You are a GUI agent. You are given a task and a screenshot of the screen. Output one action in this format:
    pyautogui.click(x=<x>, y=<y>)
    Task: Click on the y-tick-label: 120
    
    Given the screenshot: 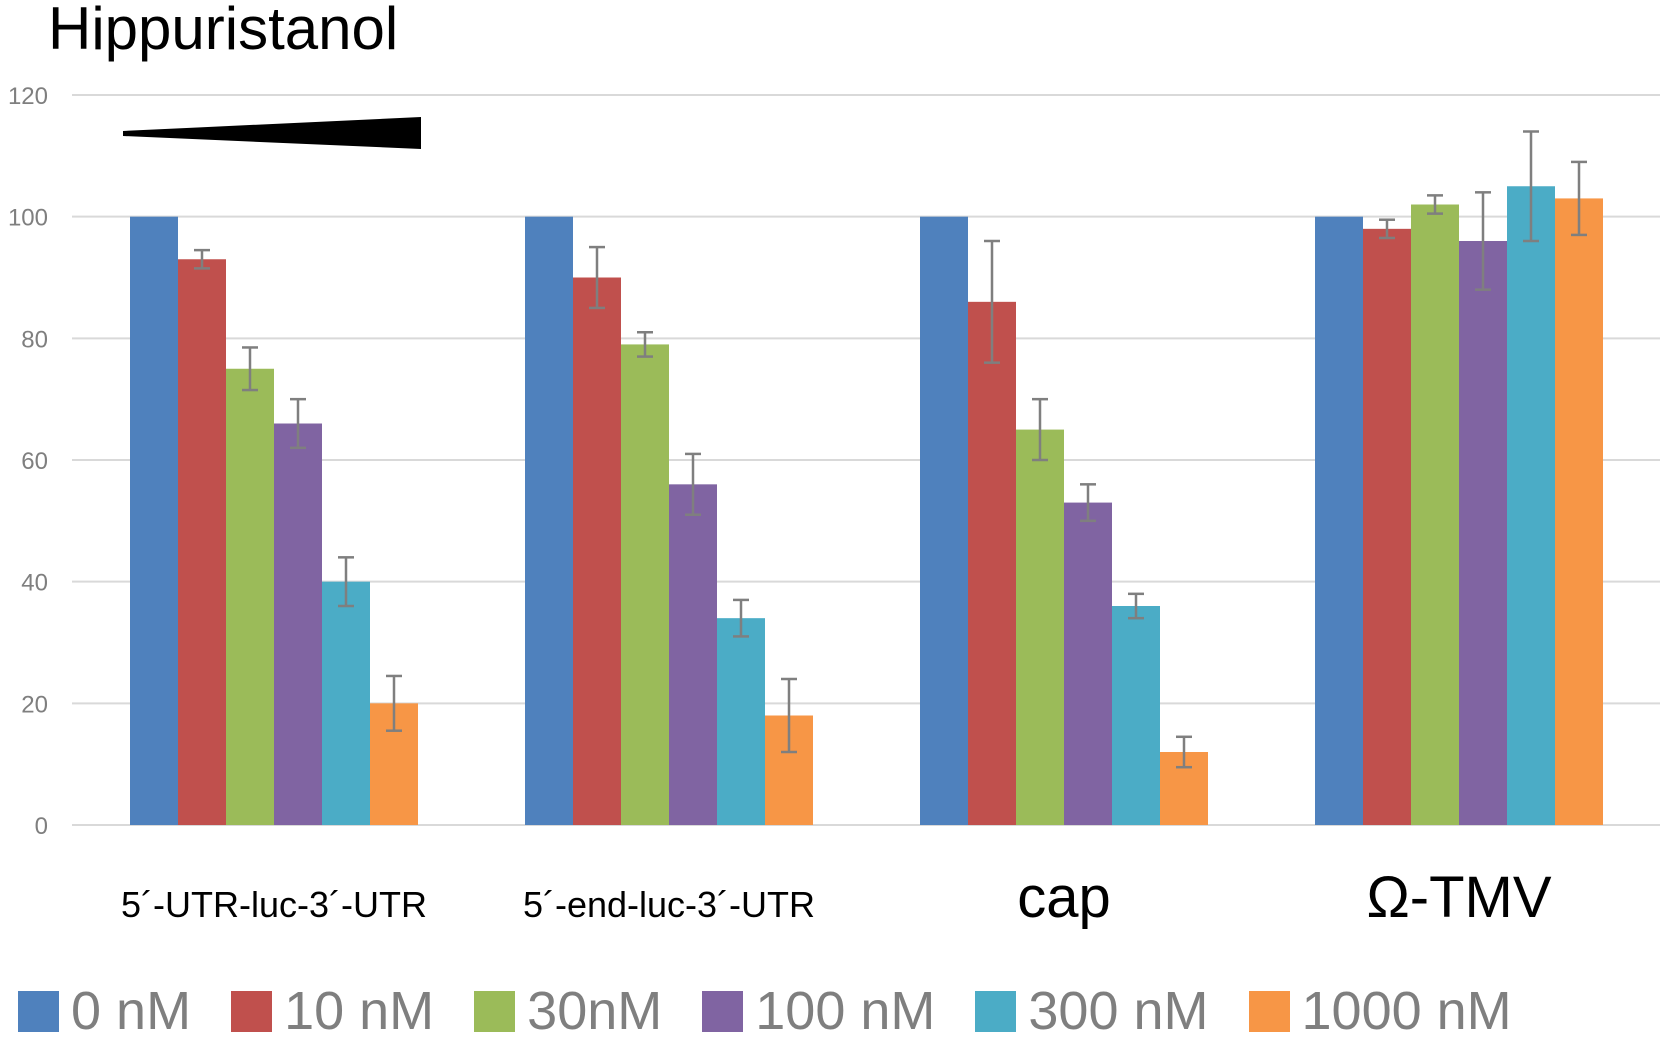 What is the action you would take?
    pyautogui.click(x=28, y=96)
    